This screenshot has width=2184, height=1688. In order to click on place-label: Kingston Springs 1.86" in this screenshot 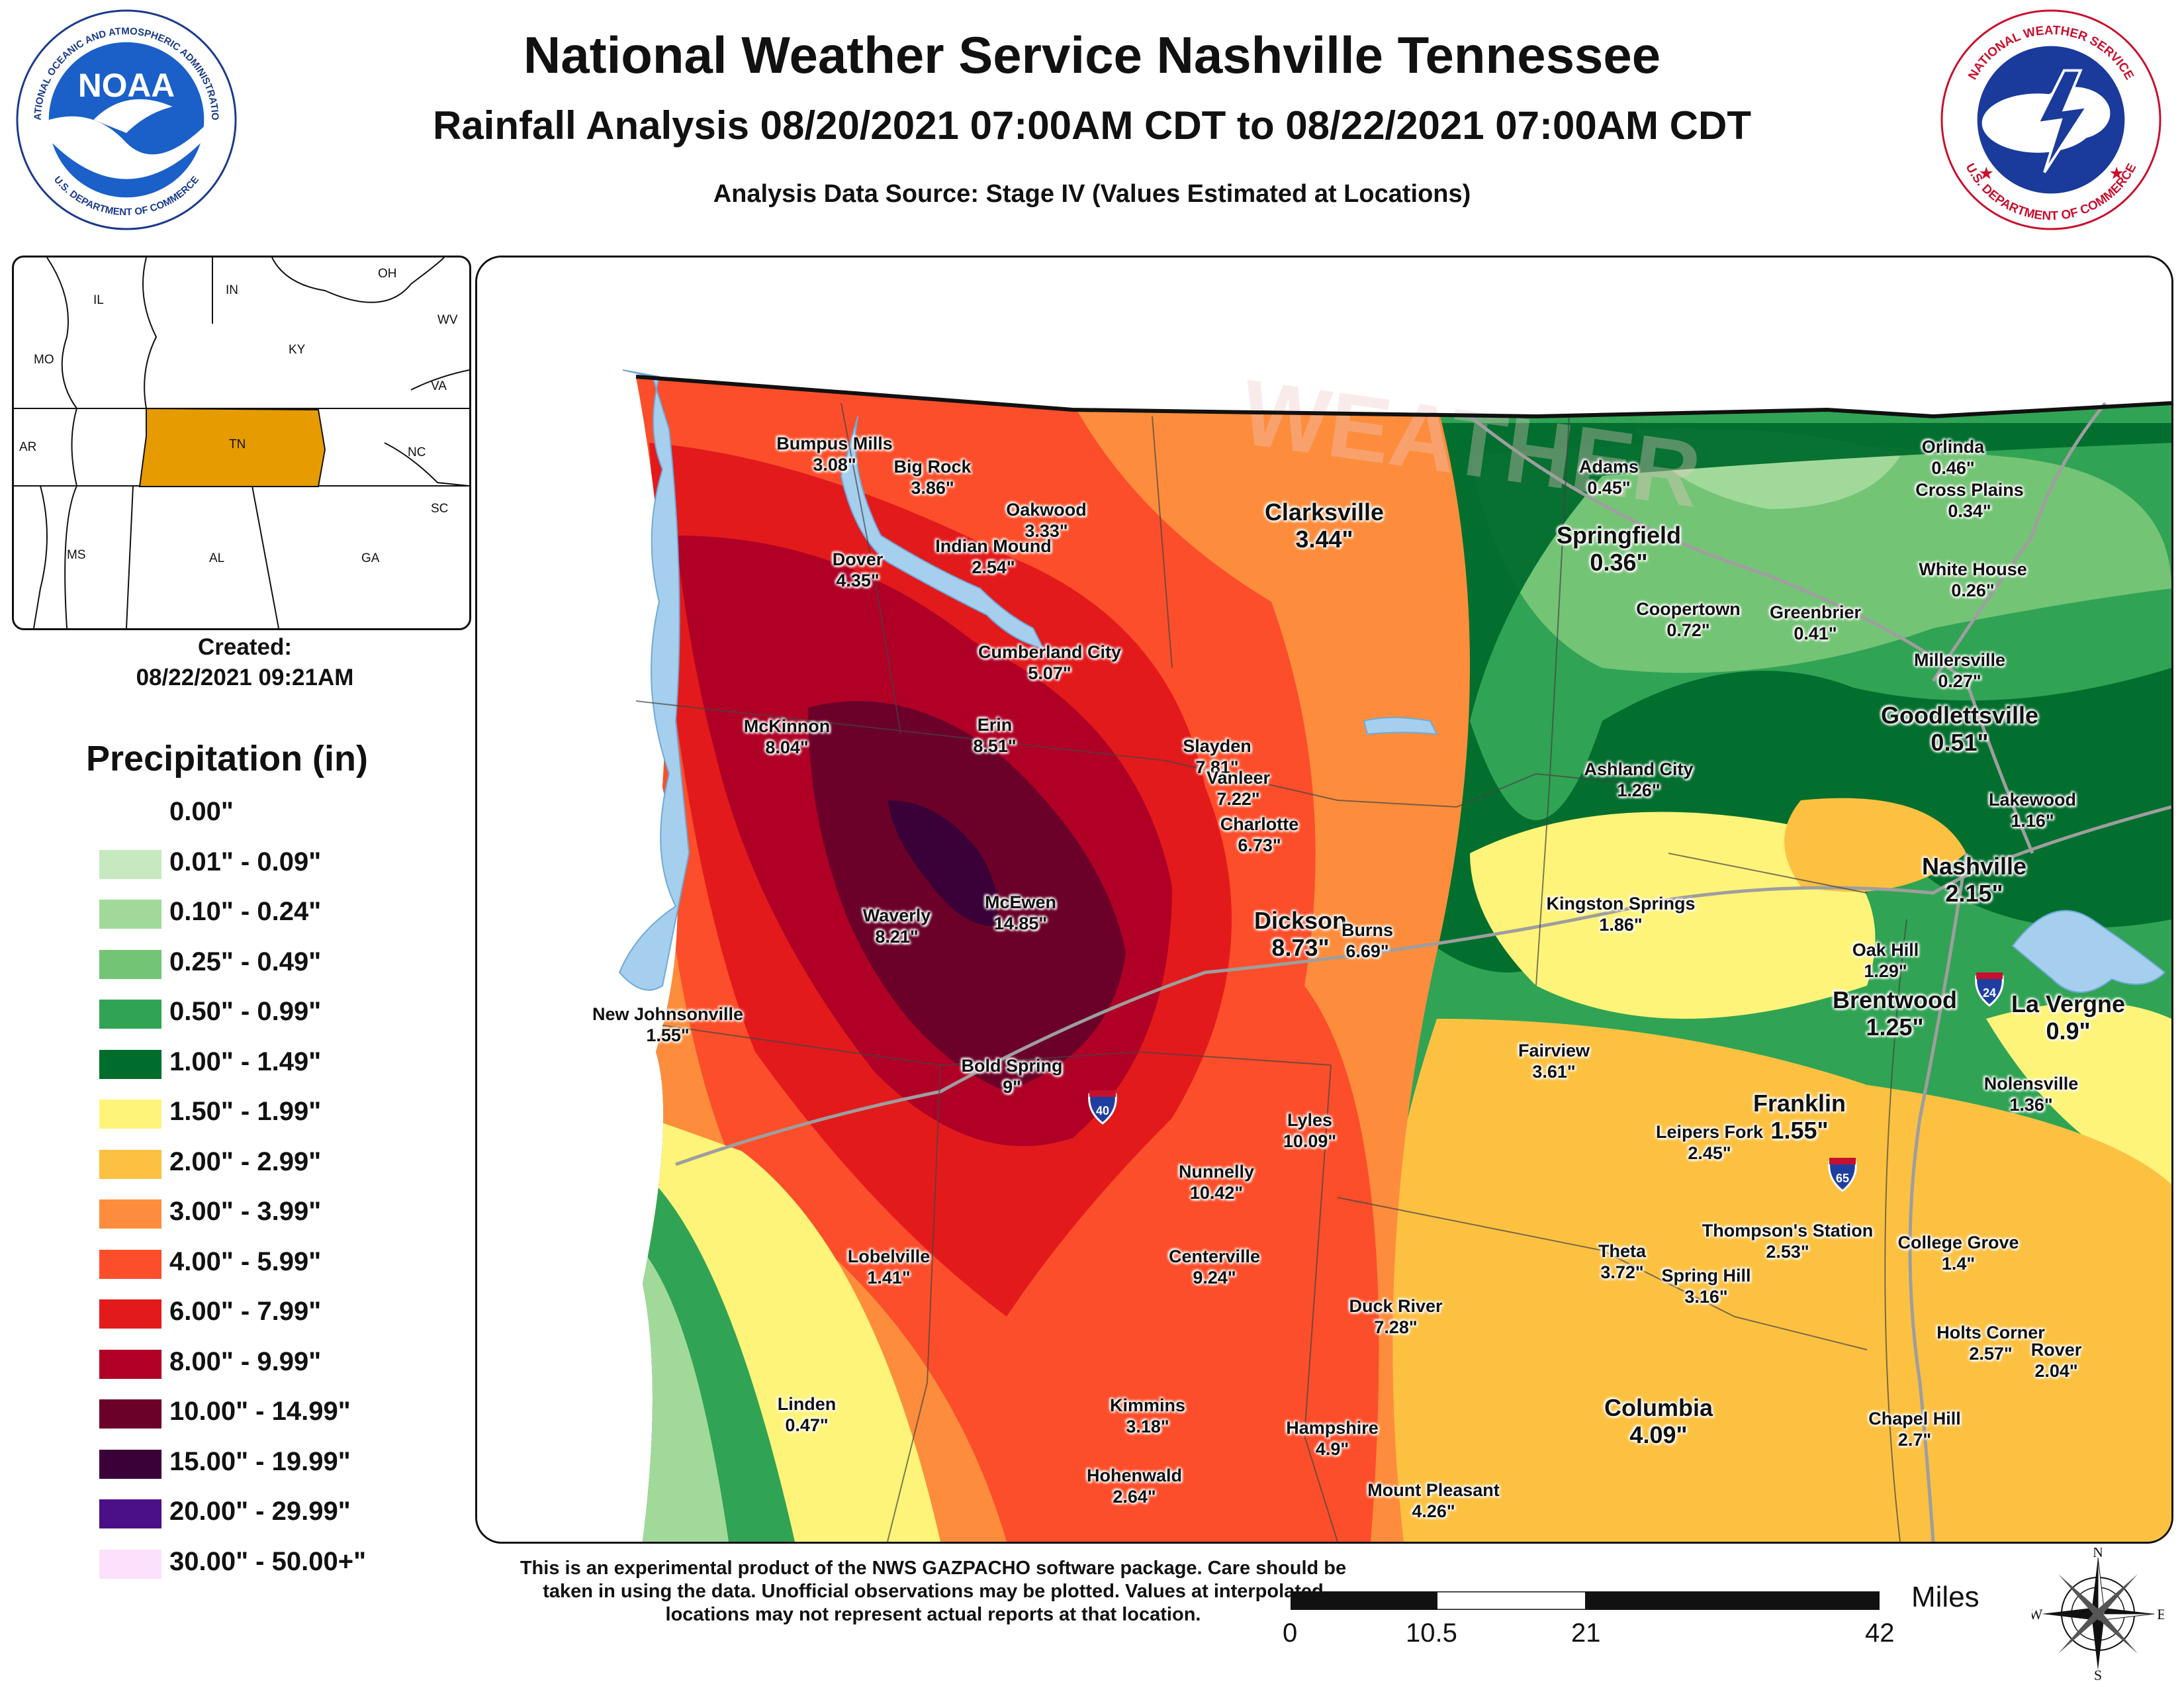, I will do `click(1621, 914)`.